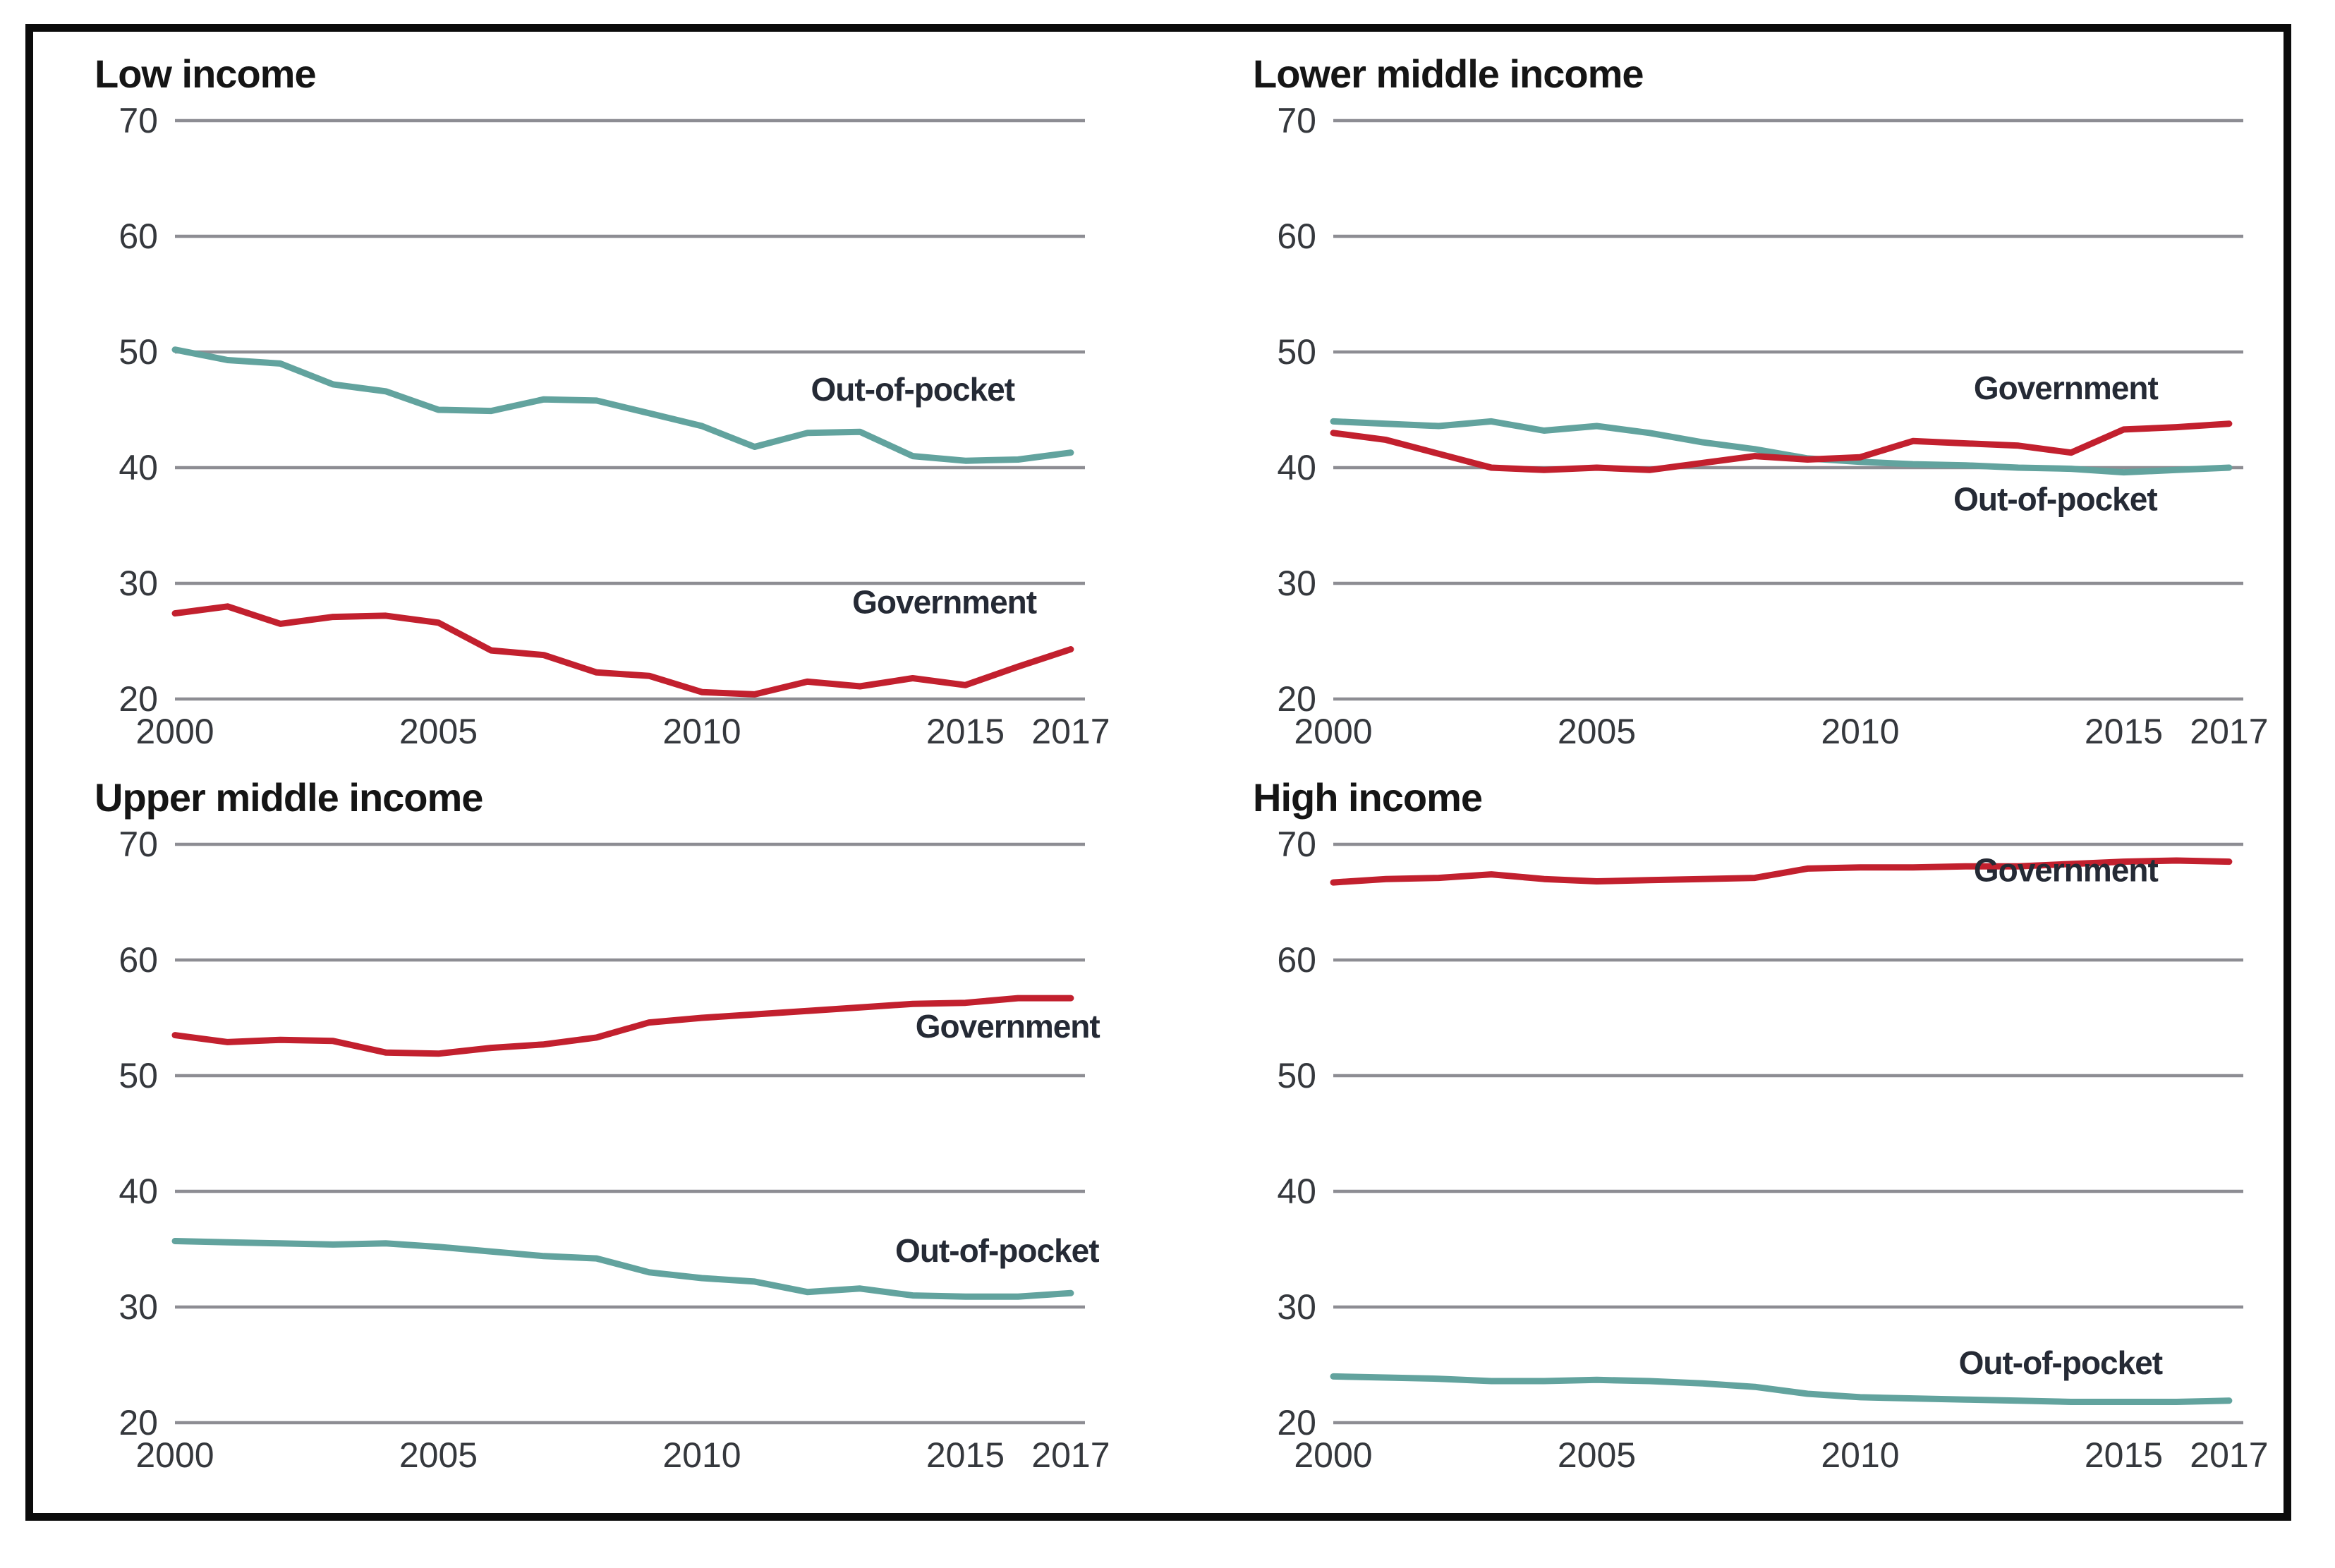 This screenshot has width=2335, height=1568. I want to click on chart-title: Upper middle income, so click(289, 797).